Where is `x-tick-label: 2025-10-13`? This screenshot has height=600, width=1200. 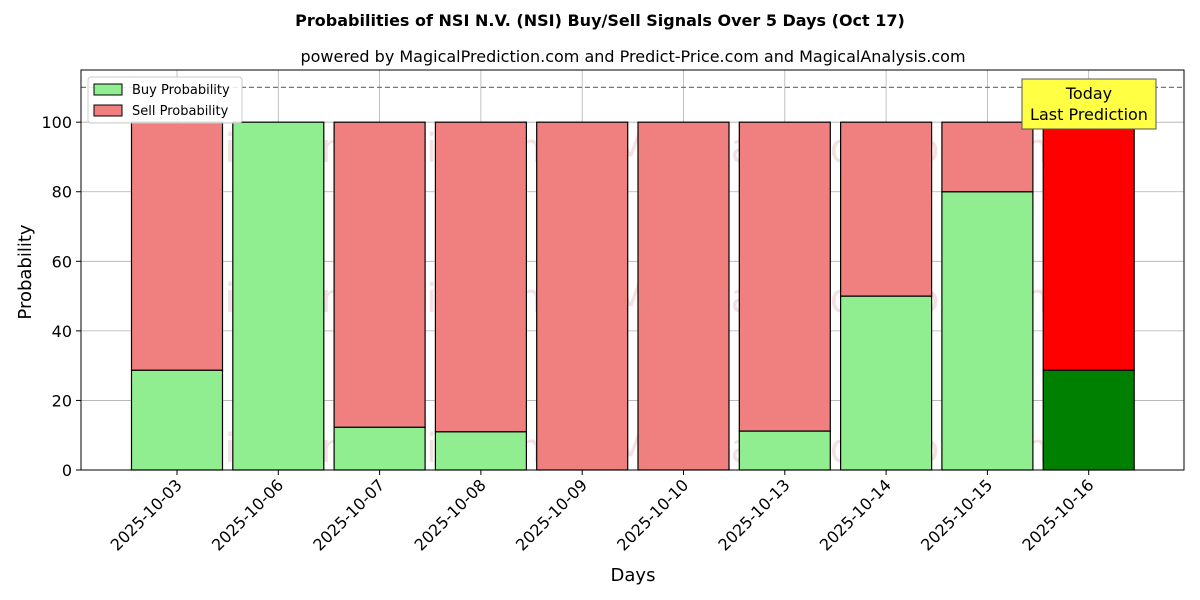 x-tick-label: 2025-10-13 is located at coordinates (753, 514).